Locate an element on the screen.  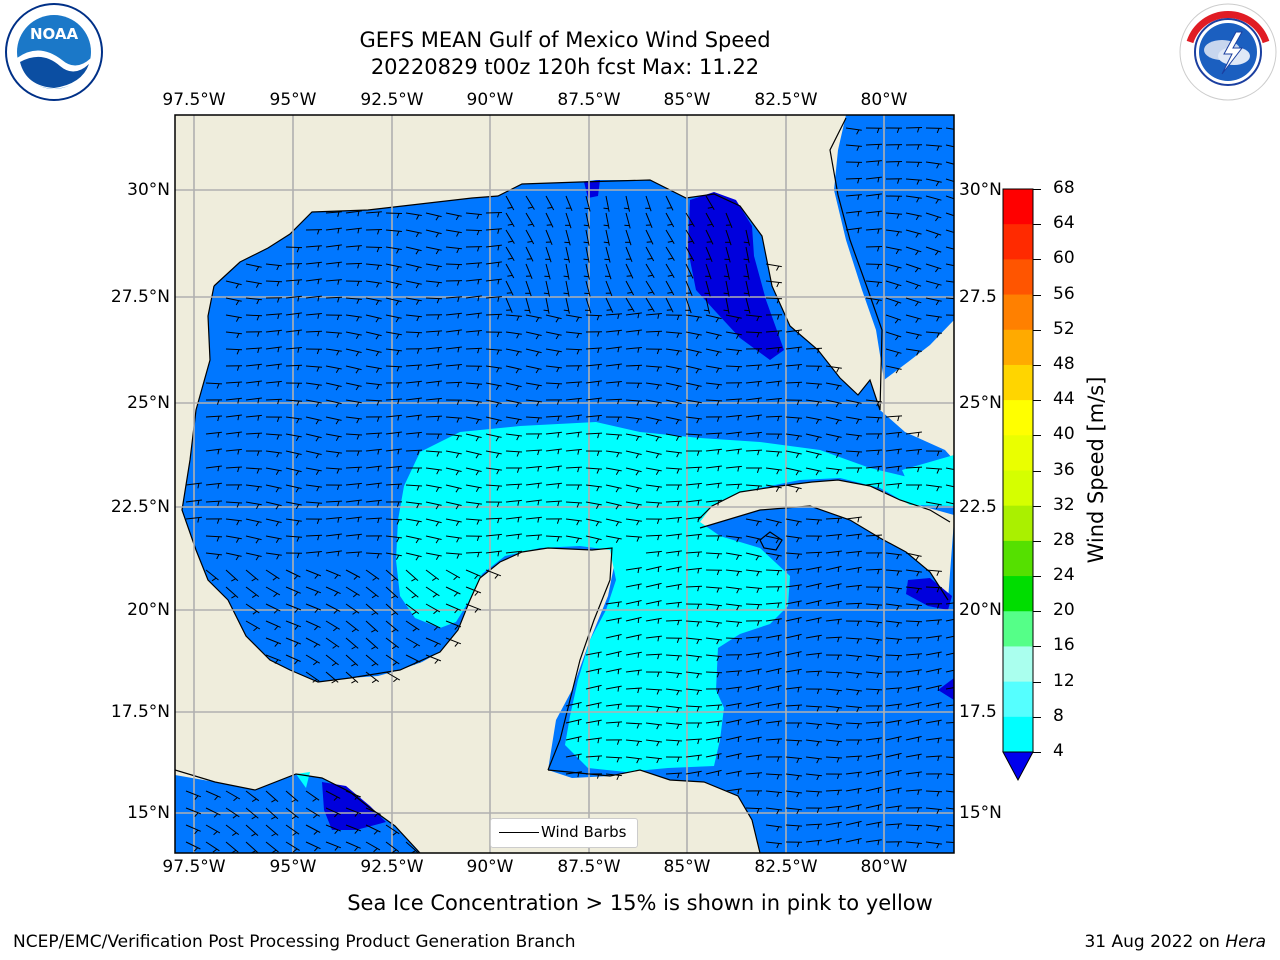
colorbar-tick-mark is located at coordinates (1037, 506).